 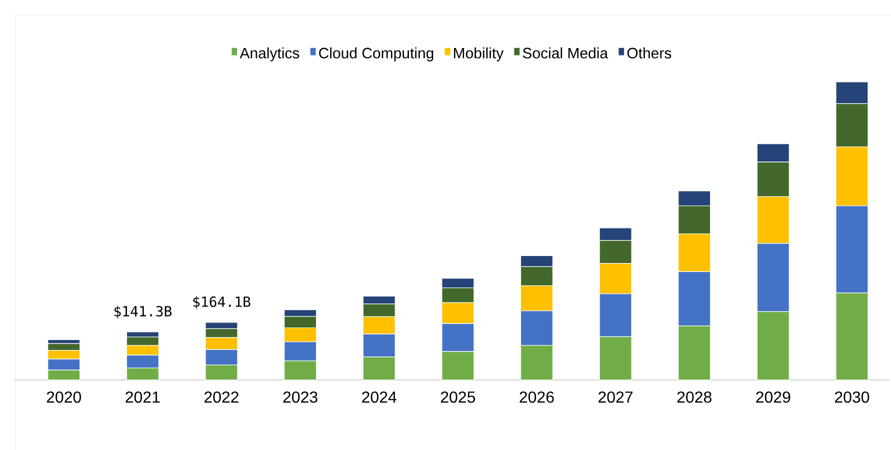 I want to click on legend-label: Cloud Computing, so click(x=376, y=54).